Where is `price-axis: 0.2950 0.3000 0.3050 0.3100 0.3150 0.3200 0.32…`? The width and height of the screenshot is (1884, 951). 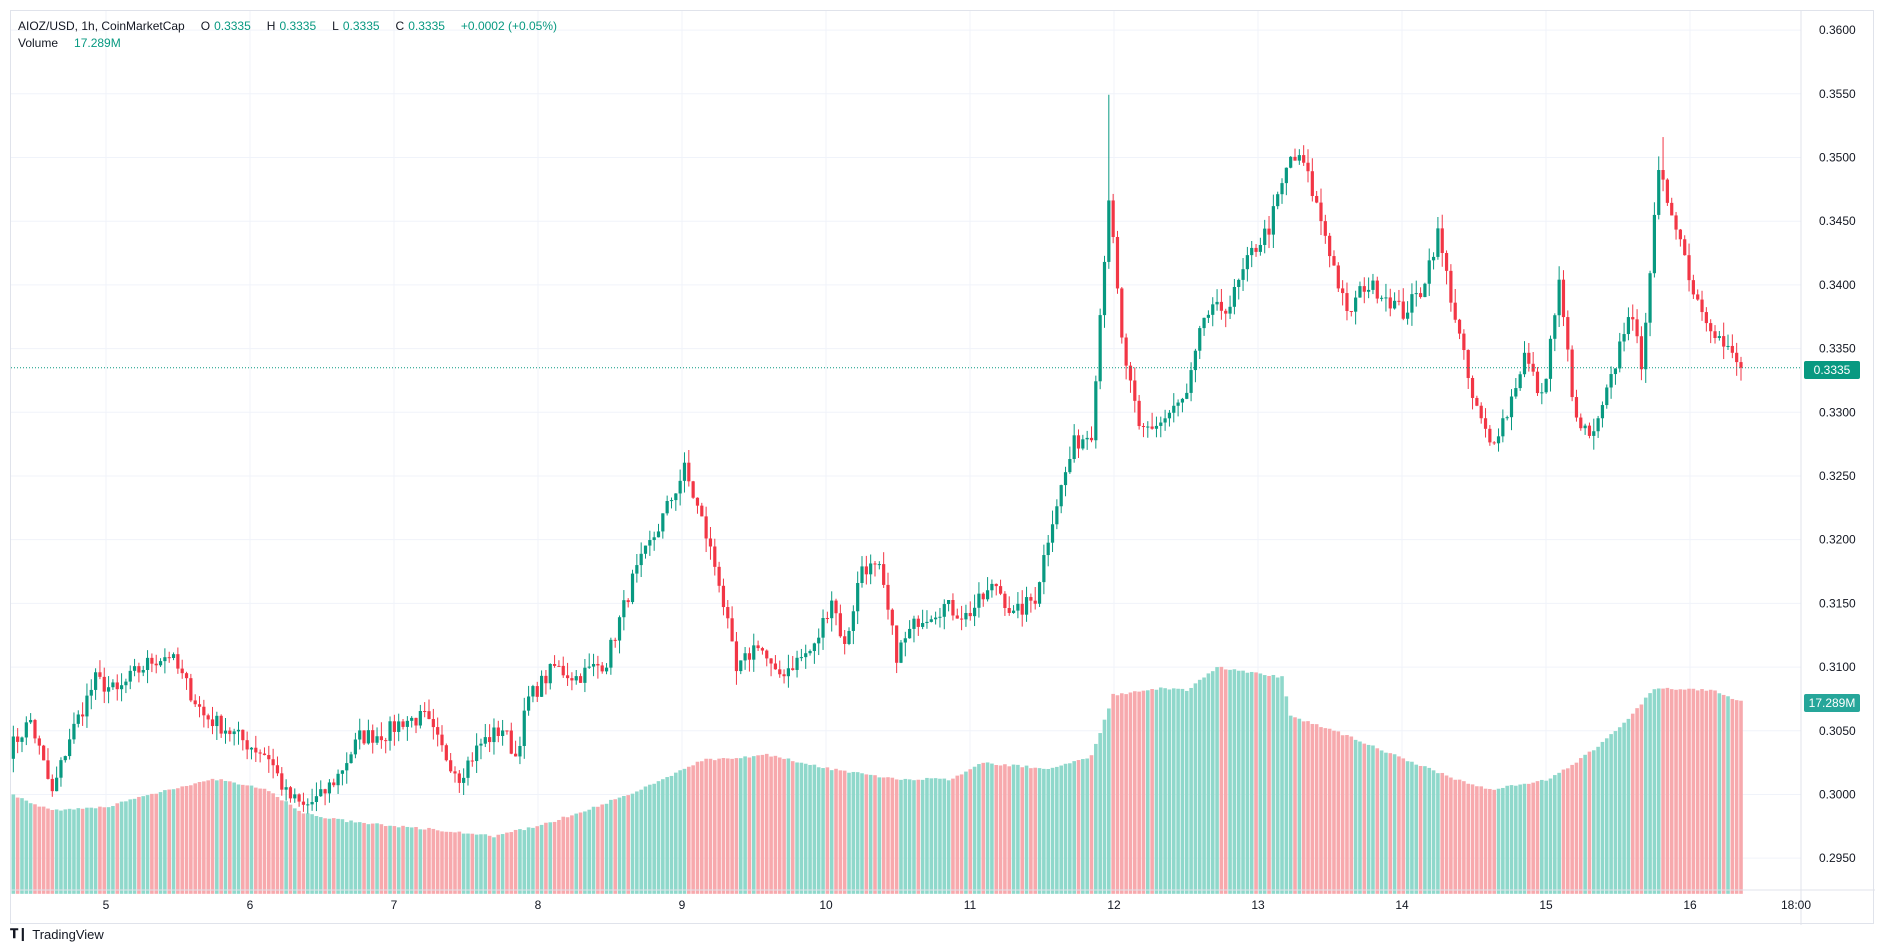 price-axis: 0.2950 0.3000 0.3050 0.3100 0.3150 0.3200 0.32… is located at coordinates (1837, 444).